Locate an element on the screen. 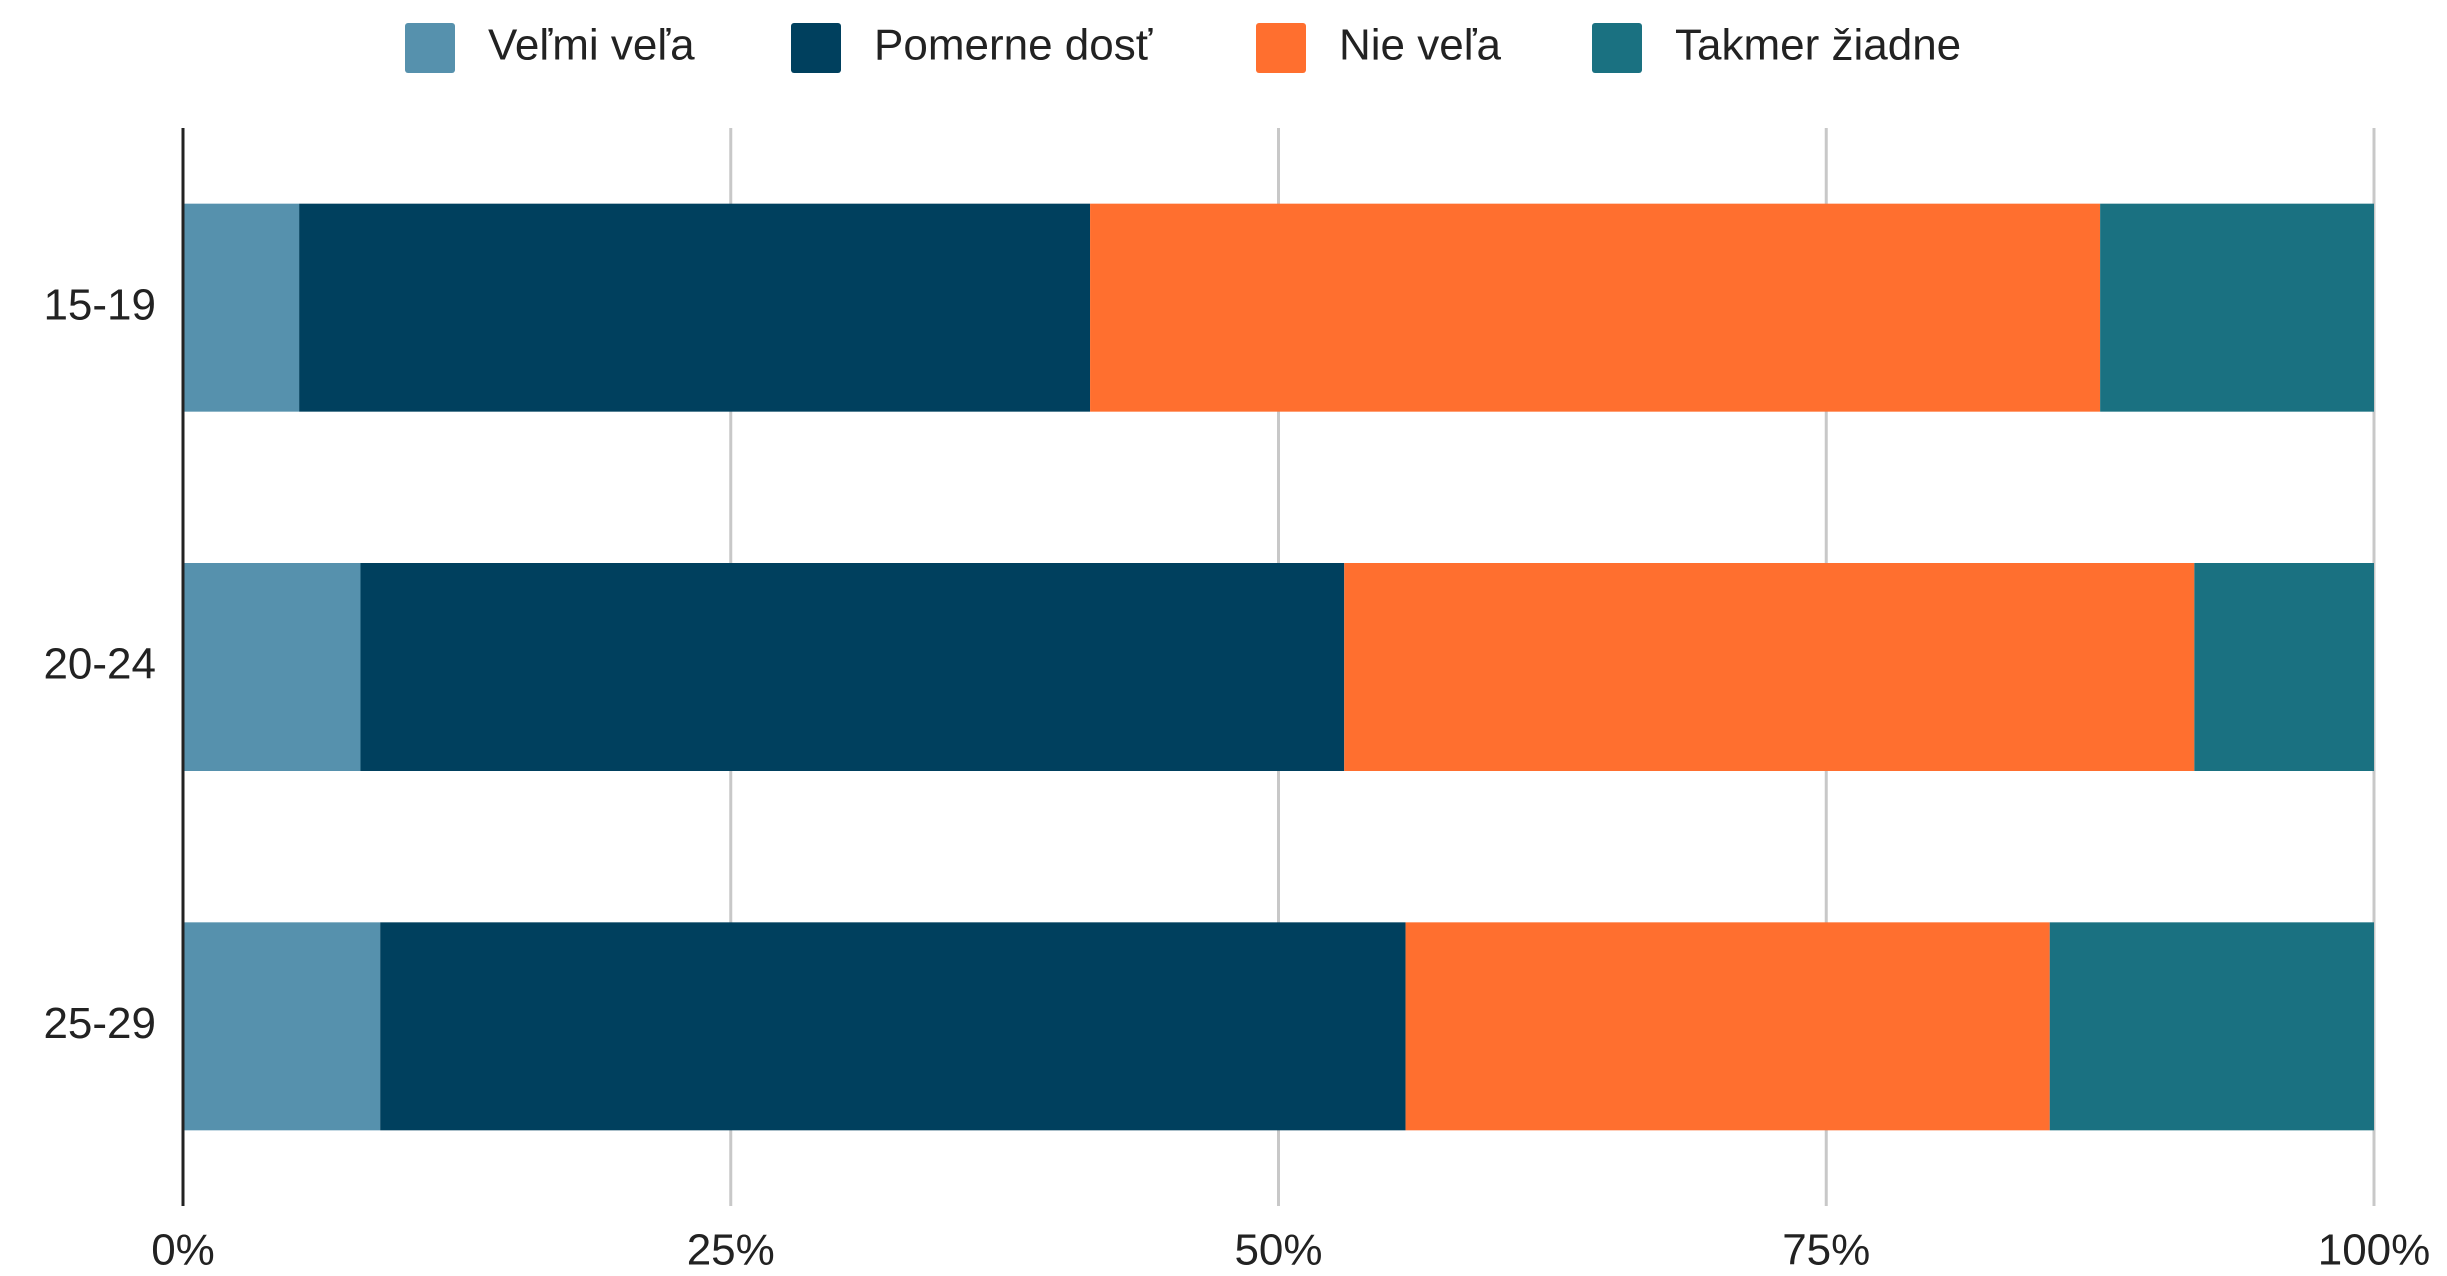 Image resolution: width=2447 pixels, height=1276 pixels. x-tick-label: 0% is located at coordinates (183, 1250).